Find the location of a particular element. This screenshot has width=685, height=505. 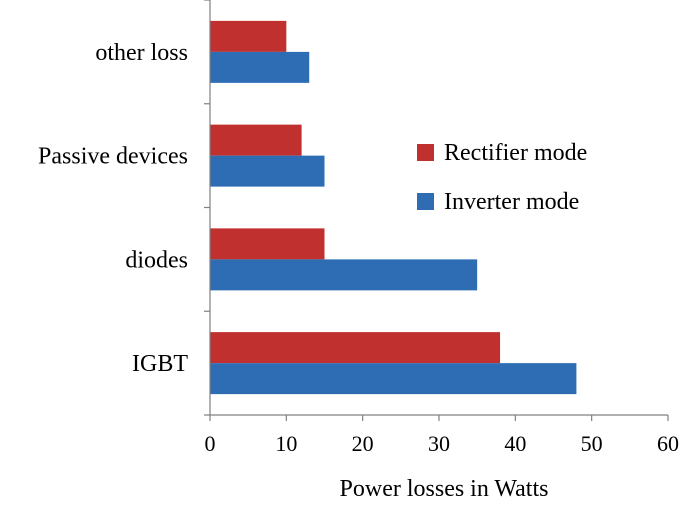

x-tick-labels: 0 10 20 30 40 50 60 is located at coordinates (442, 443).